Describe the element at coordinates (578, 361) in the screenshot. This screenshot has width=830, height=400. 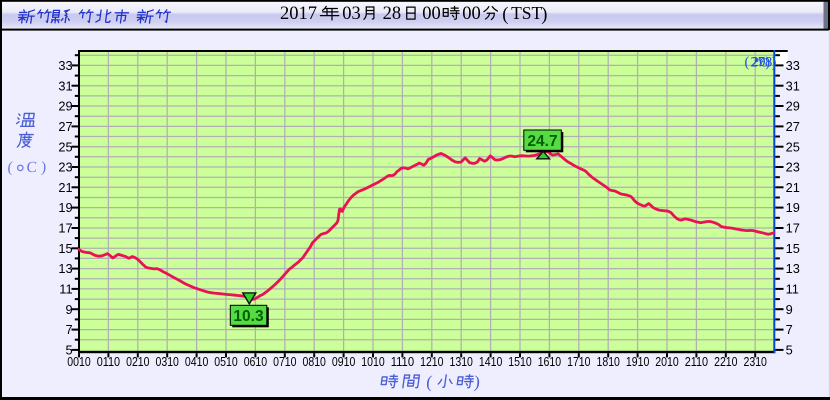
I see `svg-text: 1710` at that location.